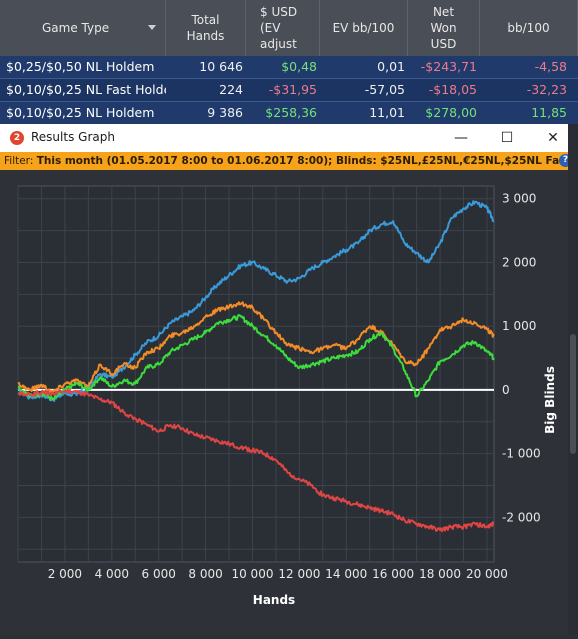  What do you see at coordinates (384, 89) in the screenshot?
I see `cell-ev-bb100: -57,05` at bounding box center [384, 89].